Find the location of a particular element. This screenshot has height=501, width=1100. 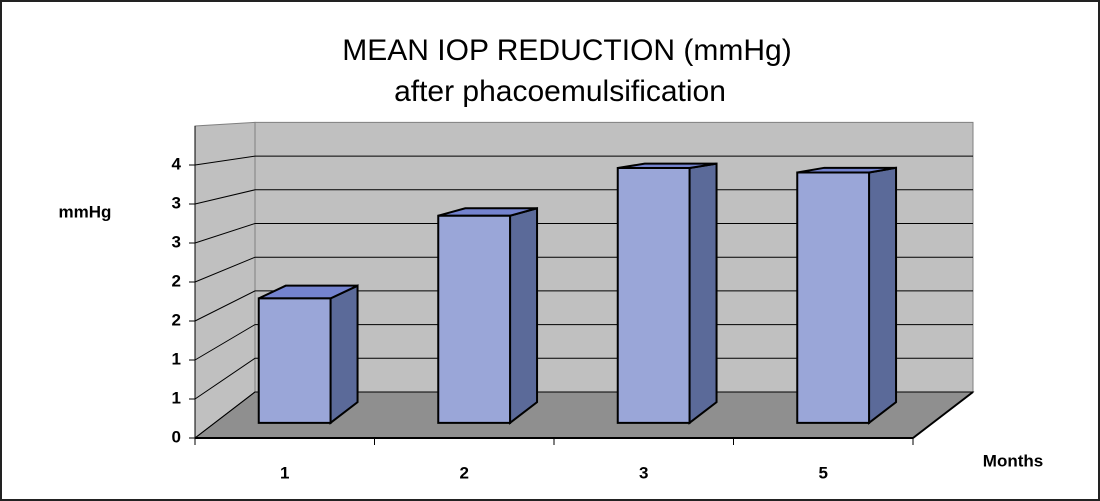

x-tick-label: 2 is located at coordinates (464, 472).